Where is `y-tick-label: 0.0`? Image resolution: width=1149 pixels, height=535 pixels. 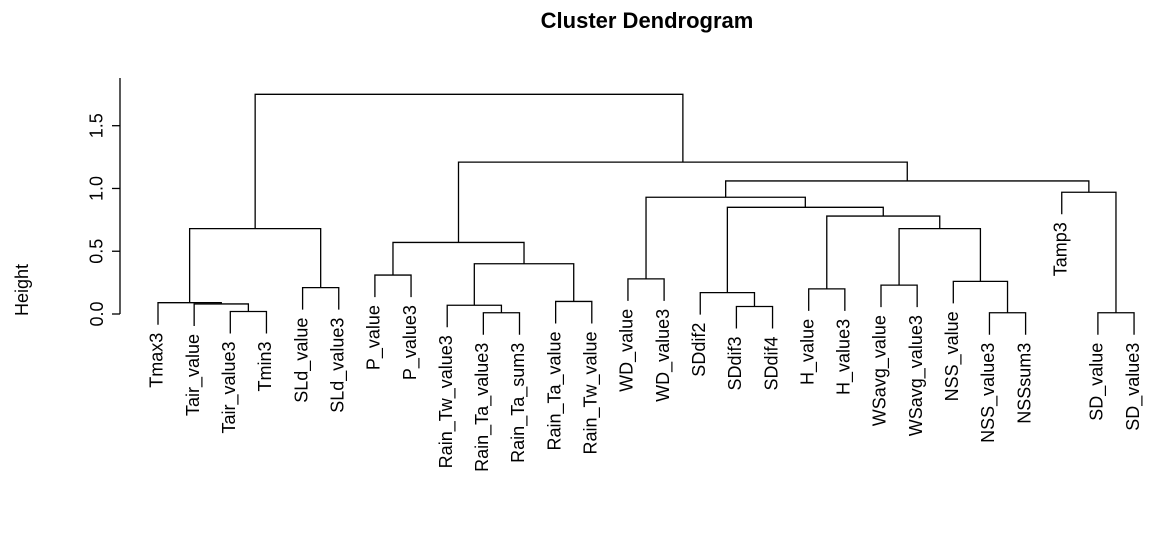 y-tick-label: 0.0 is located at coordinates (97, 313).